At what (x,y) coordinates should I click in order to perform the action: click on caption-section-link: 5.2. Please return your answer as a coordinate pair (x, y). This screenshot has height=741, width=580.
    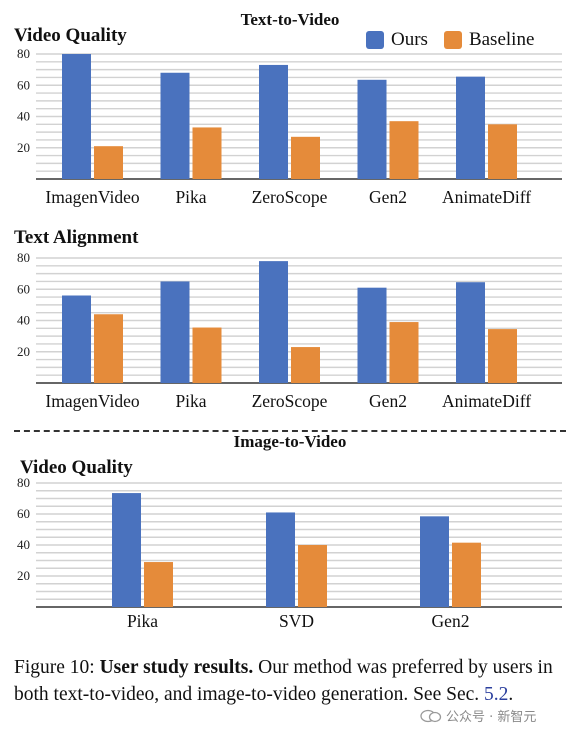
    Looking at the image, I should click on (496, 694).